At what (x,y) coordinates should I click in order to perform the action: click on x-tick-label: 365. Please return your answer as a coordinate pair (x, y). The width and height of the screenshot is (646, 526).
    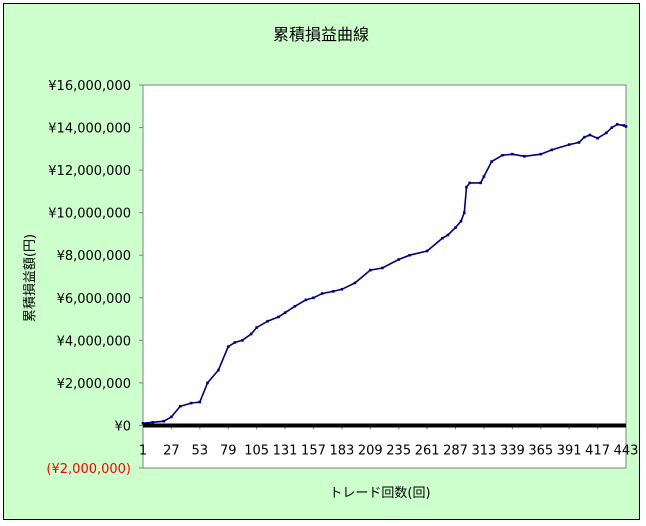
    Looking at the image, I should click on (540, 450).